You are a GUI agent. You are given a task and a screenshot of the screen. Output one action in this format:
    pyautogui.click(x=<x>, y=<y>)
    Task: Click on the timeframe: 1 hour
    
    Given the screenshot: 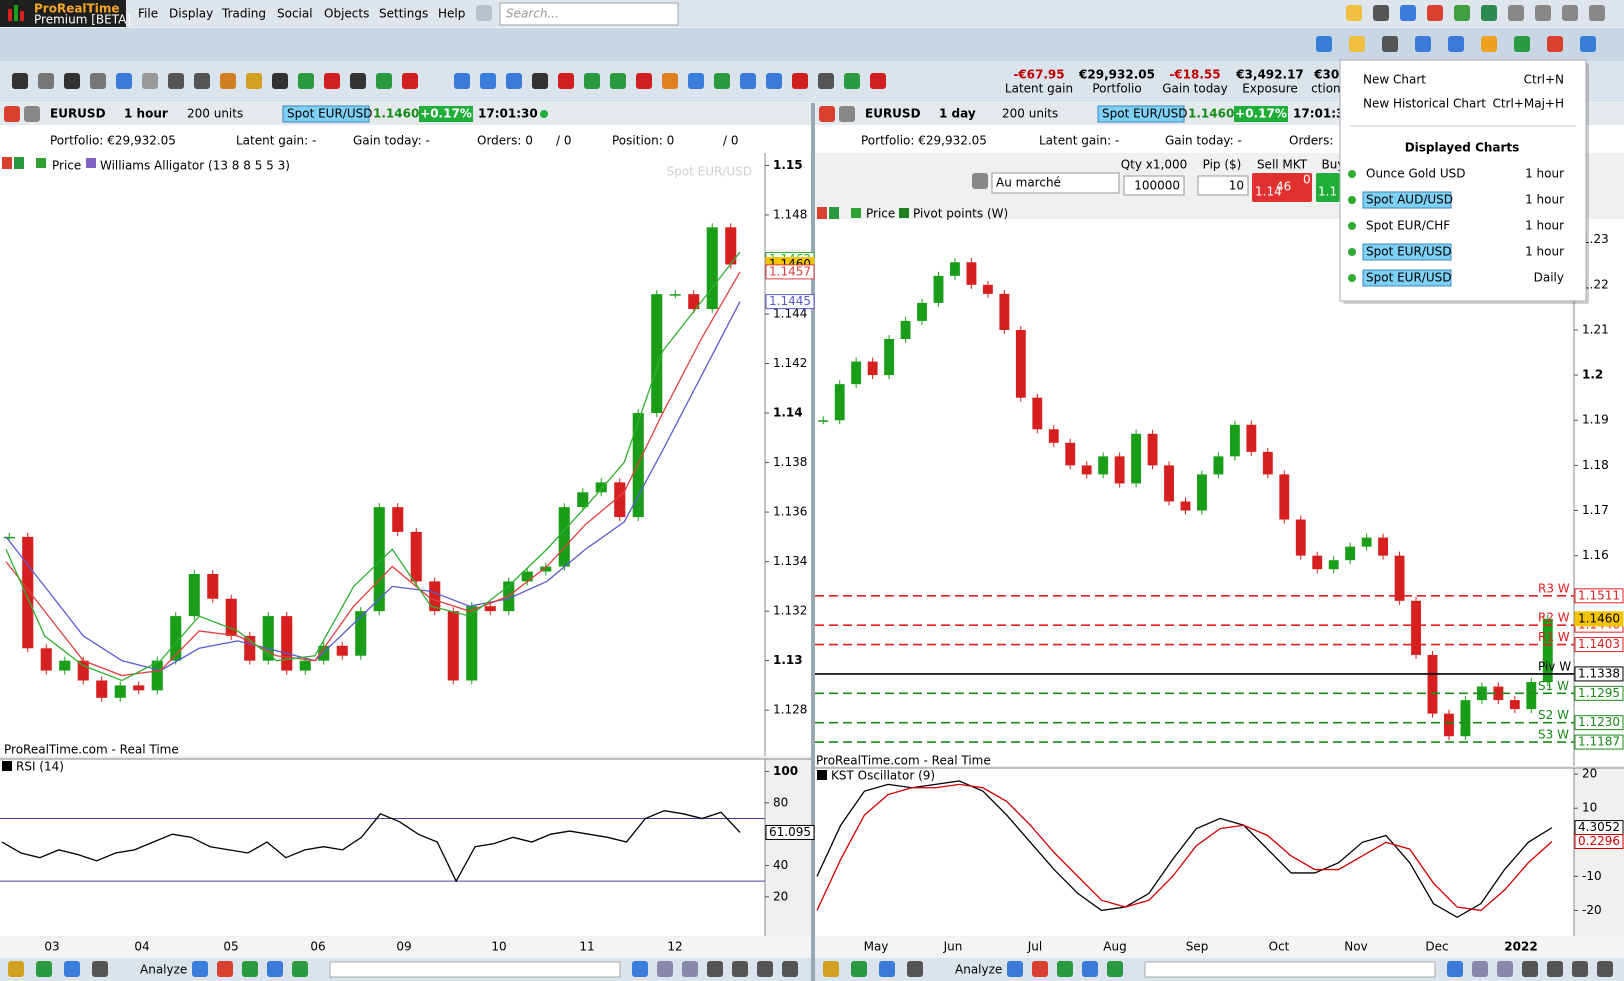 What is the action you would take?
    pyautogui.click(x=146, y=114)
    